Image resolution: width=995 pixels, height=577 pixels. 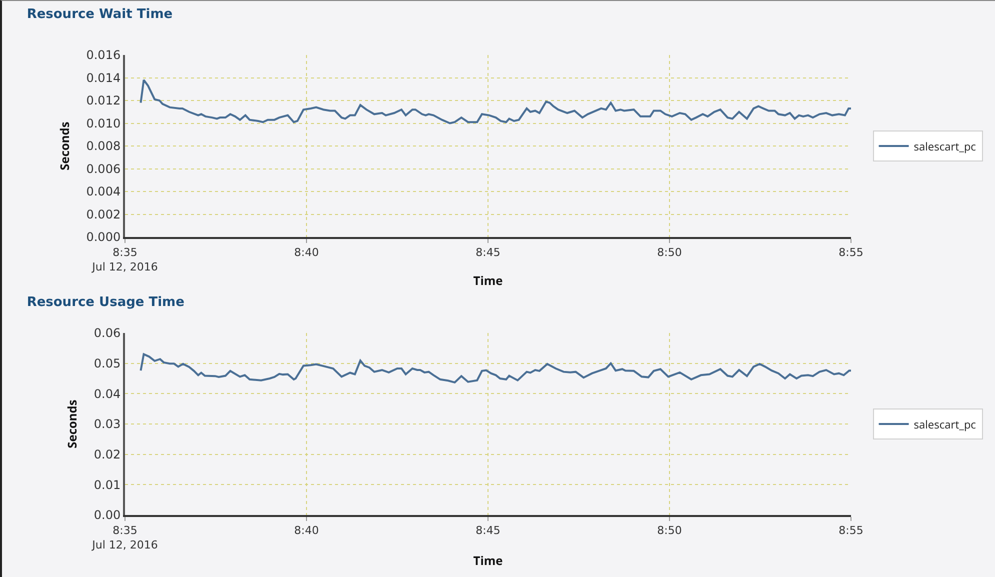 What do you see at coordinates (107, 333) in the screenshot?
I see `y-tick-label: 0.06` at bounding box center [107, 333].